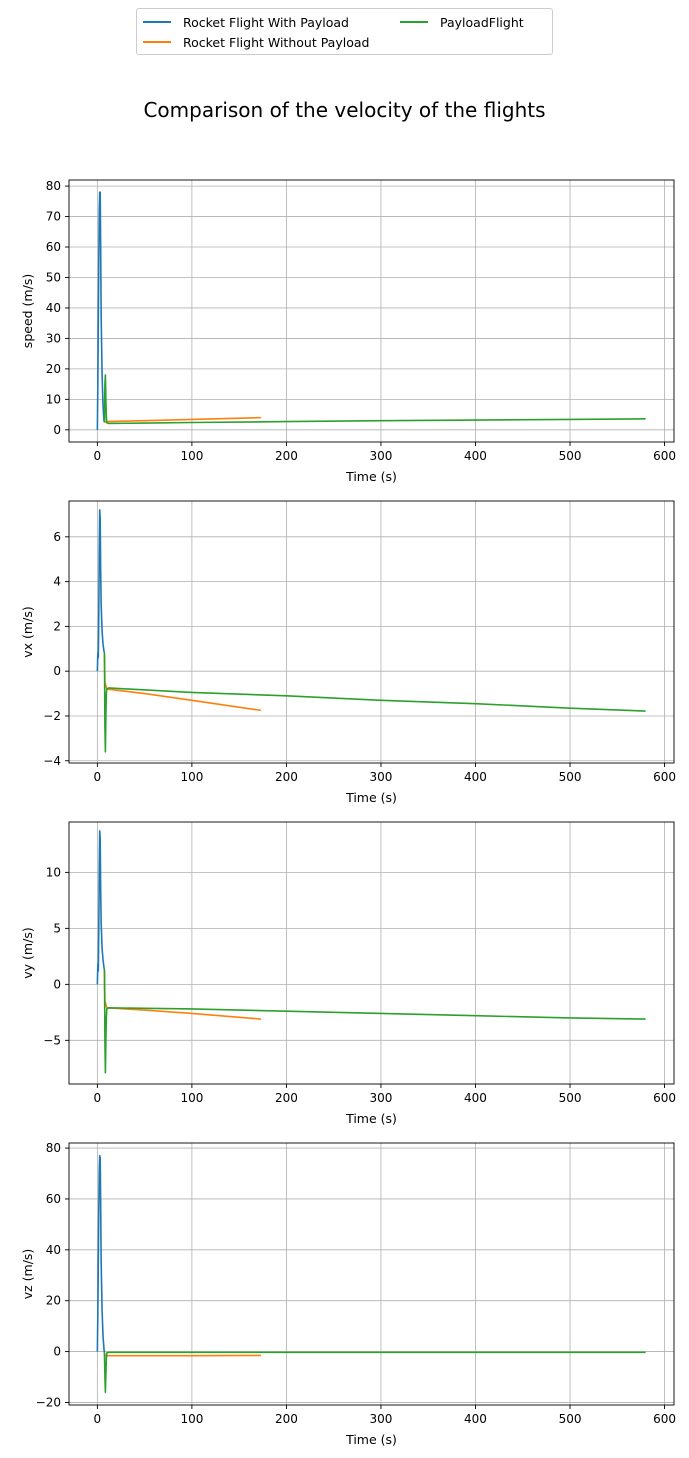 The width and height of the screenshot is (689, 1458). Describe the element at coordinates (52, 761) in the screenshot. I see `y-tick-label: −4` at that location.